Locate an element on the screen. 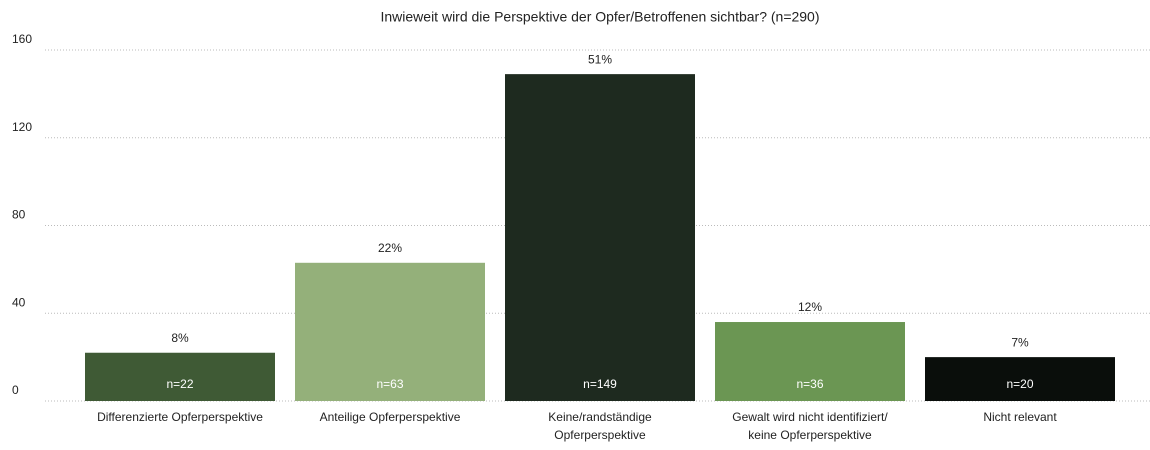 Image resolution: width=1150 pixels, height=450 pixels. percent-label: 51% is located at coordinates (600, 59).